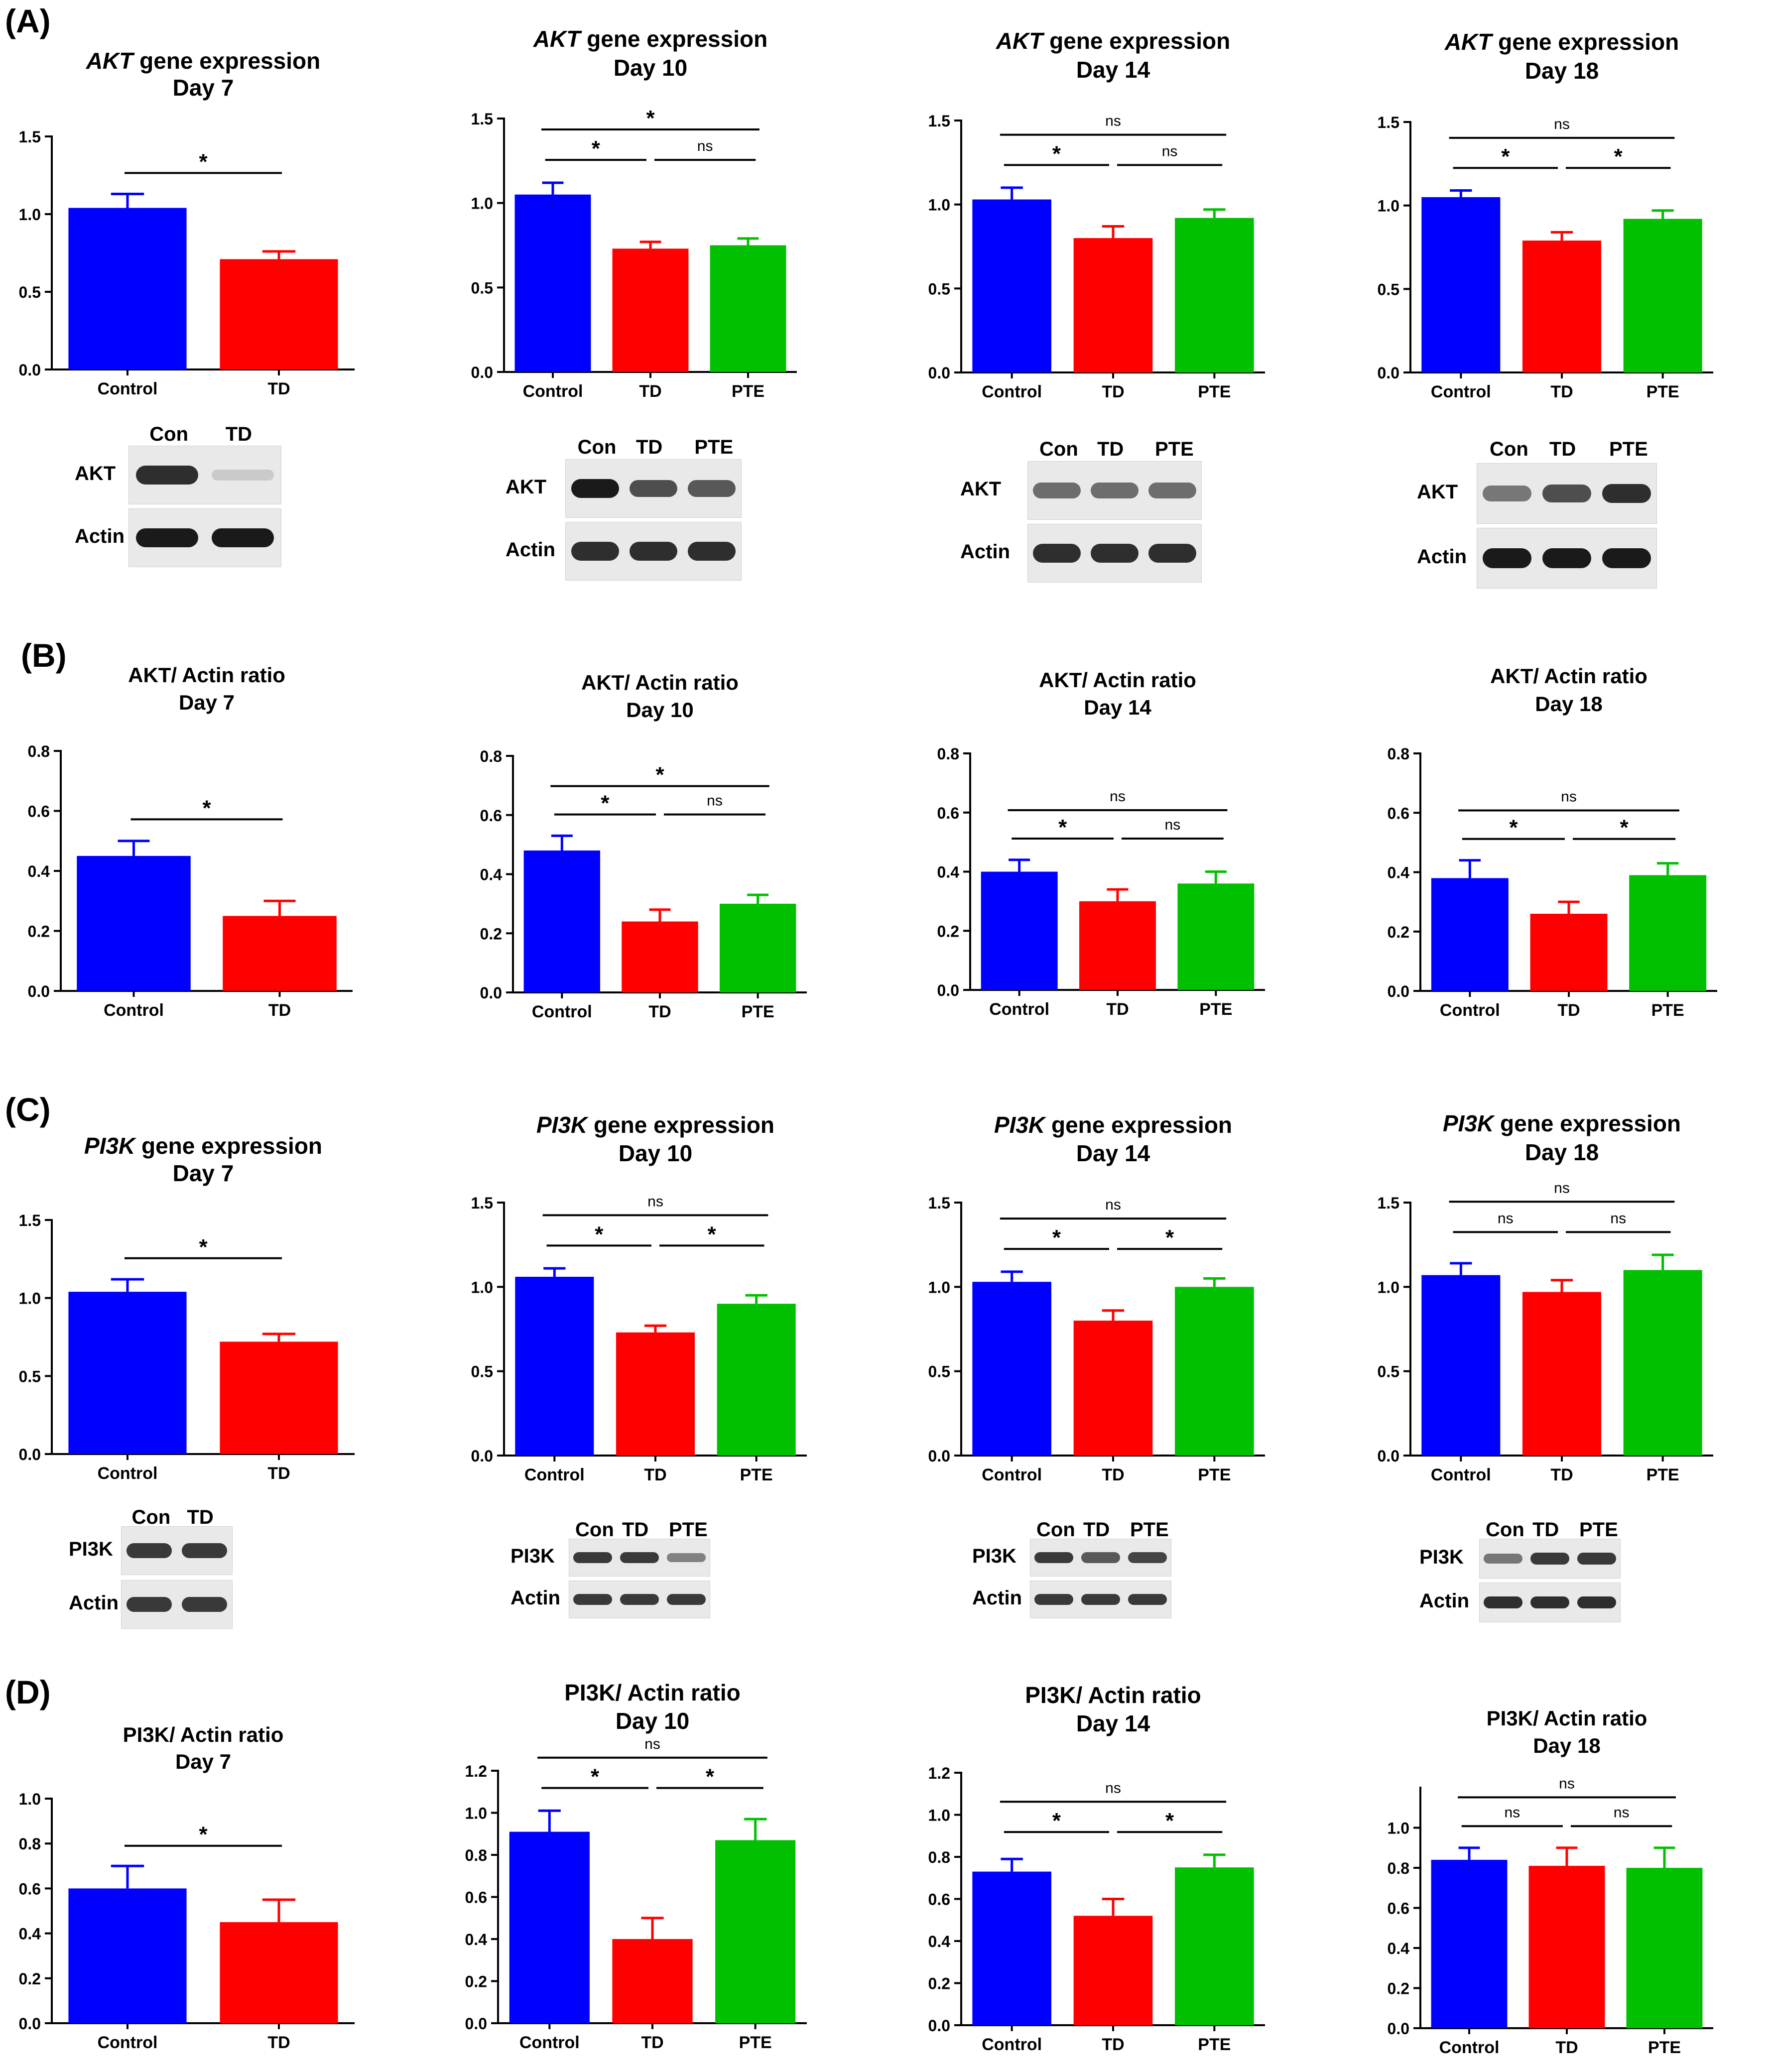 This screenshot has width=1772, height=2072. Describe the element at coordinates (151, 1517) in the screenshot. I see `blot-lane-label: Con` at that location.